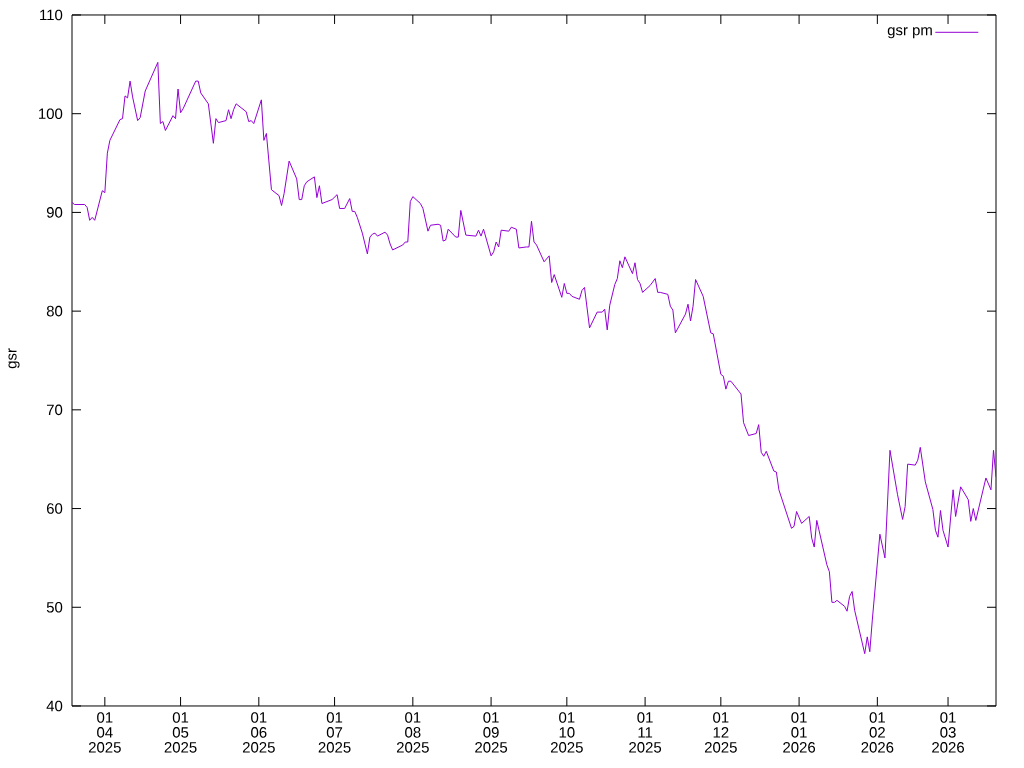  What do you see at coordinates (14, 358) in the screenshot?
I see `y-axis-title: gsr` at bounding box center [14, 358].